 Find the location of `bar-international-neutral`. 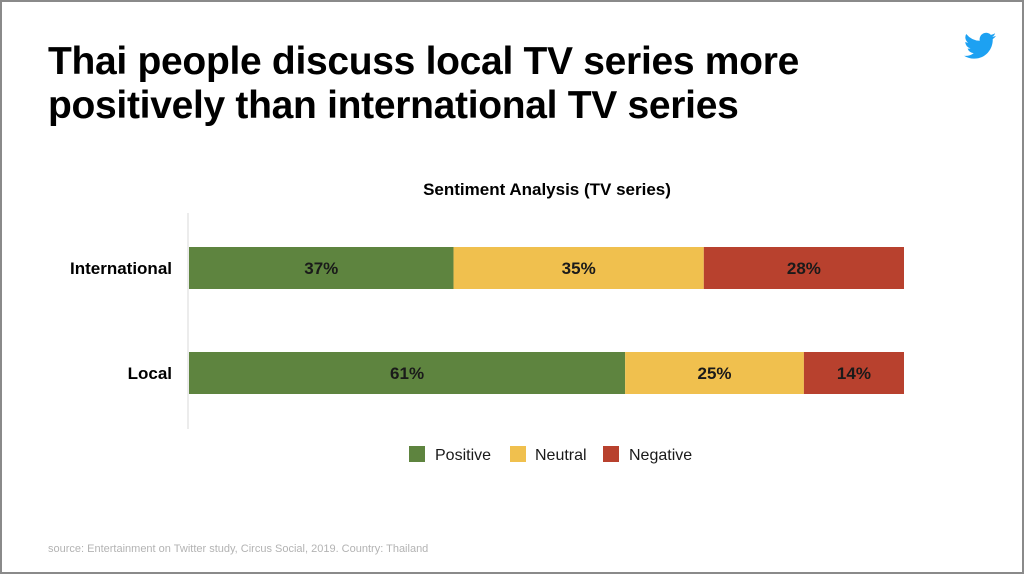

bar-international-neutral is located at coordinates (578, 268).